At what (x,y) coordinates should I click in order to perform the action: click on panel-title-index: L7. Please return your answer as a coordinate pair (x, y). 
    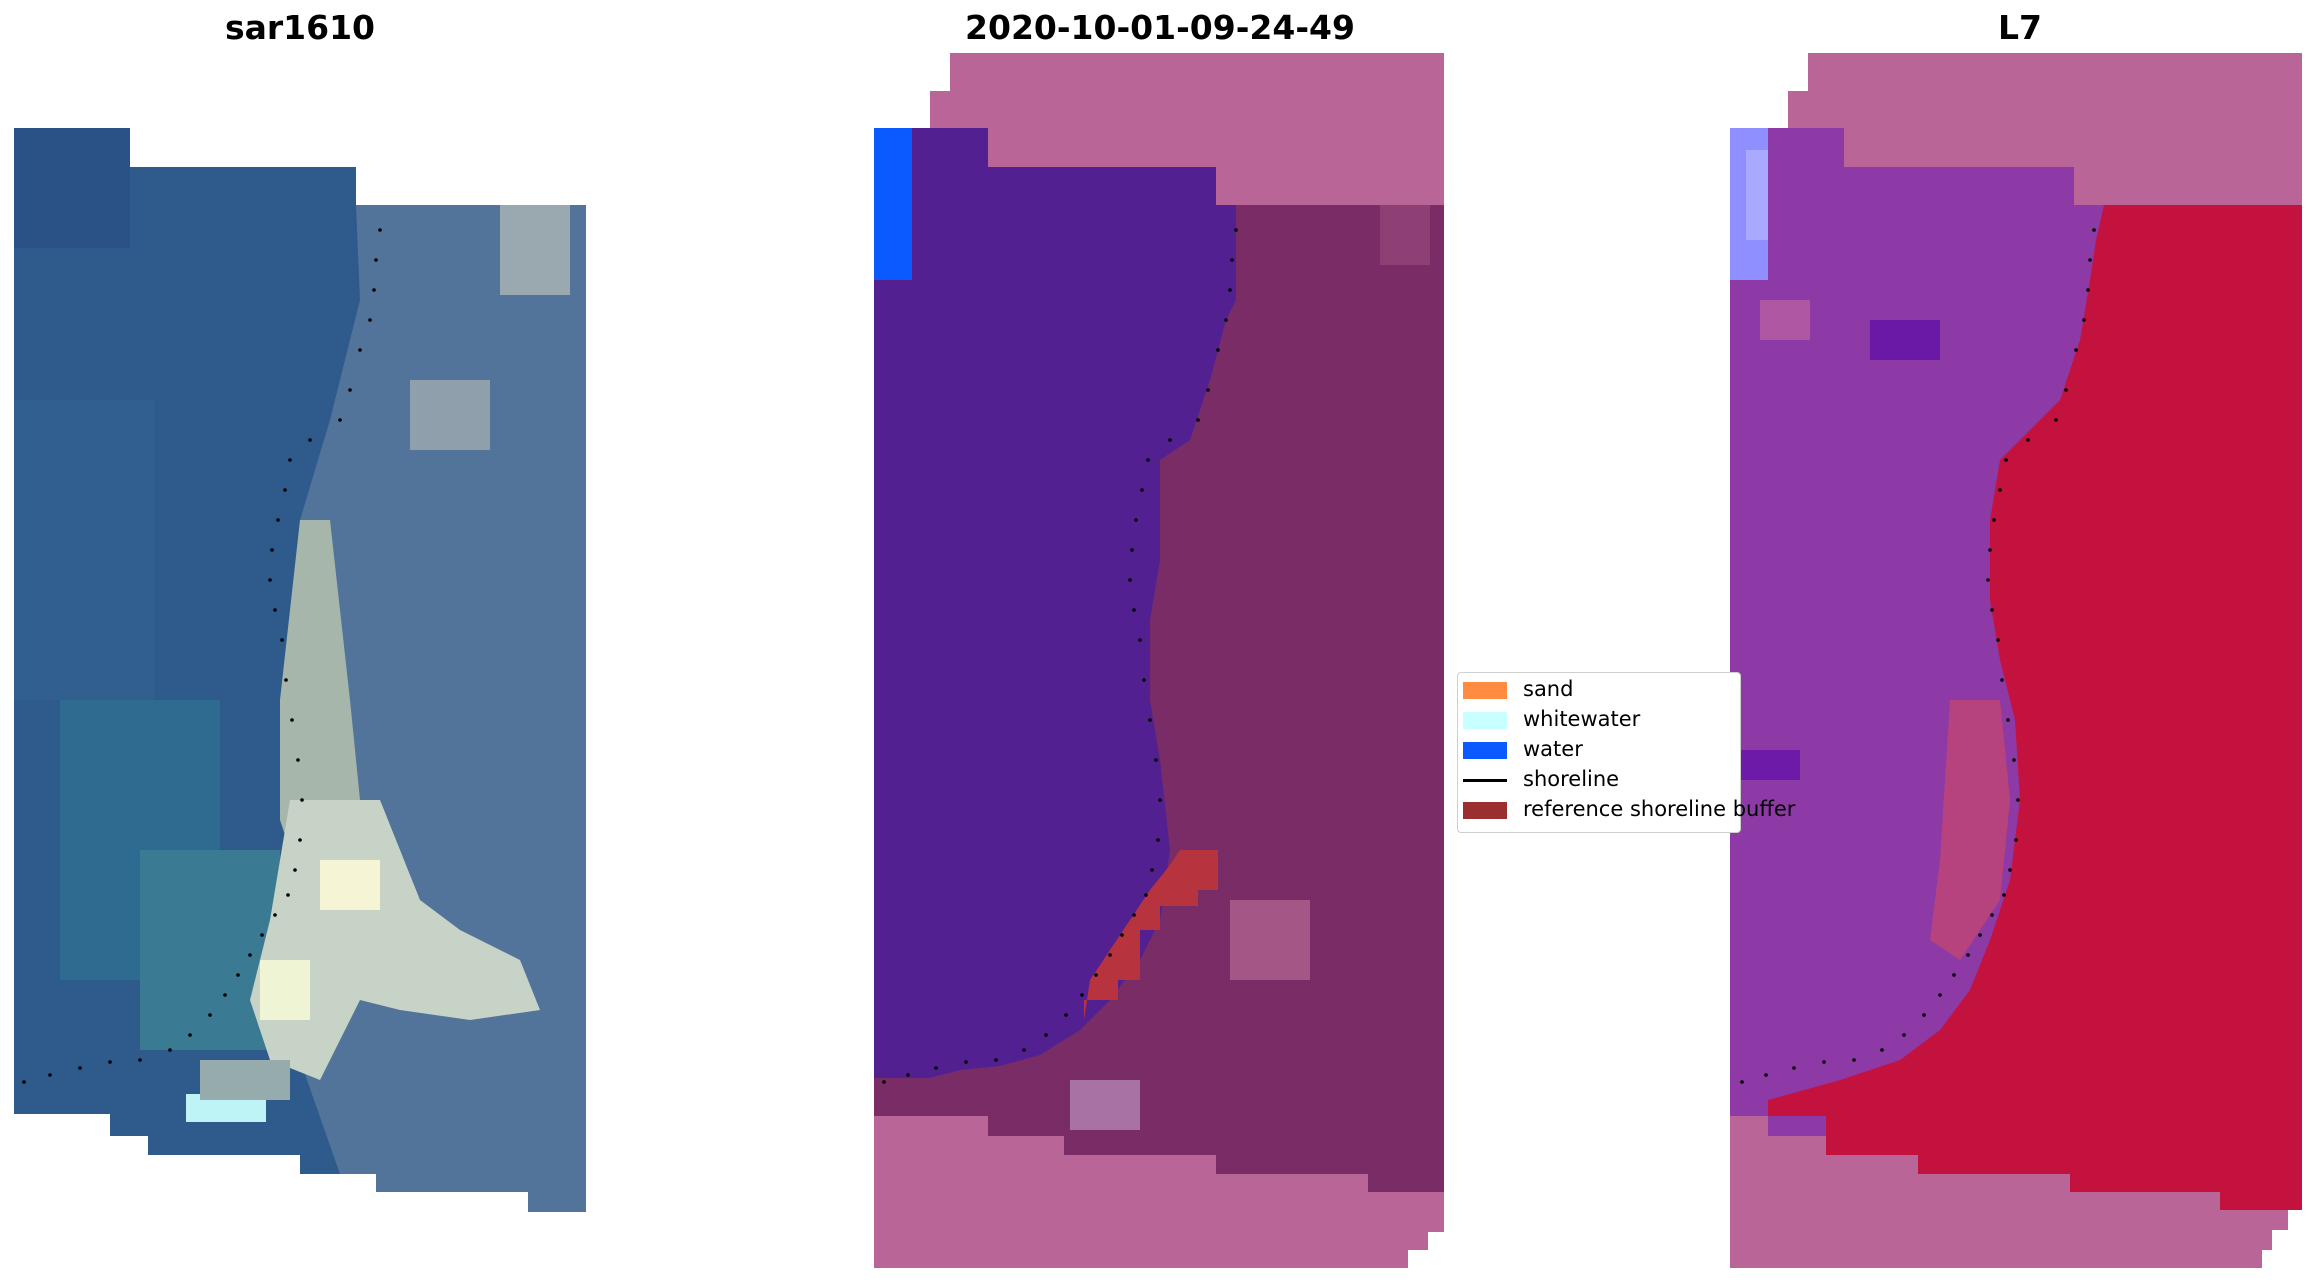
    Looking at the image, I should click on (2020, 27).